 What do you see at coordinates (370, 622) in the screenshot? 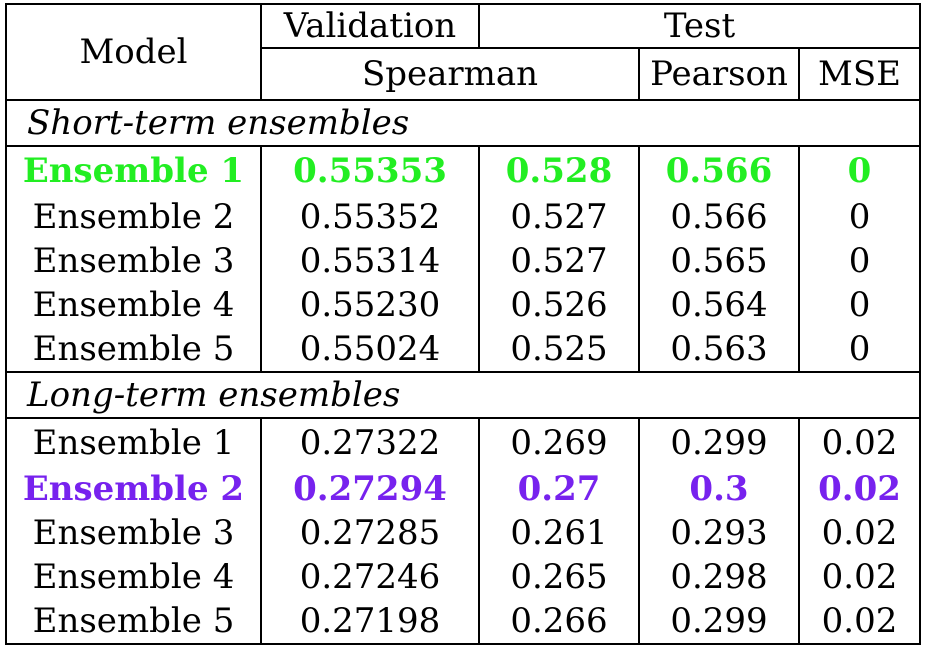
I see `validation-spearman-cell: 0.27198` at bounding box center [370, 622].